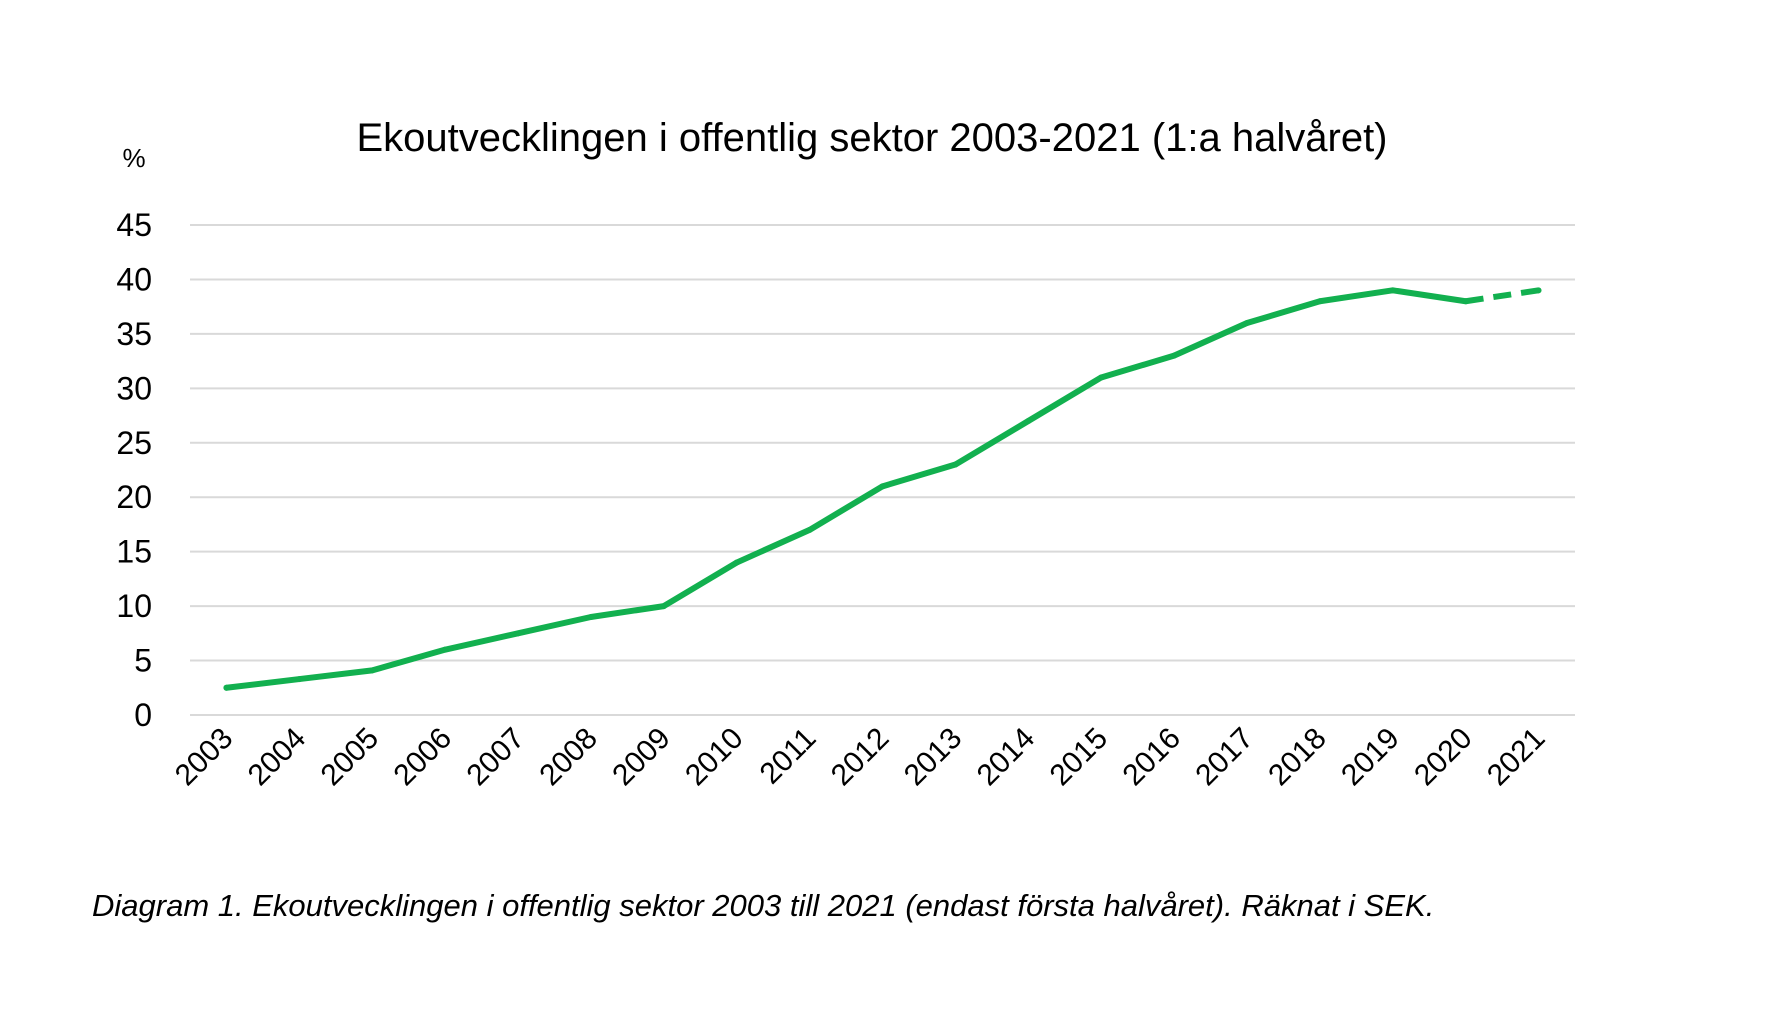  What do you see at coordinates (1246, 323) in the screenshot?
I see `data-point-2017` at bounding box center [1246, 323].